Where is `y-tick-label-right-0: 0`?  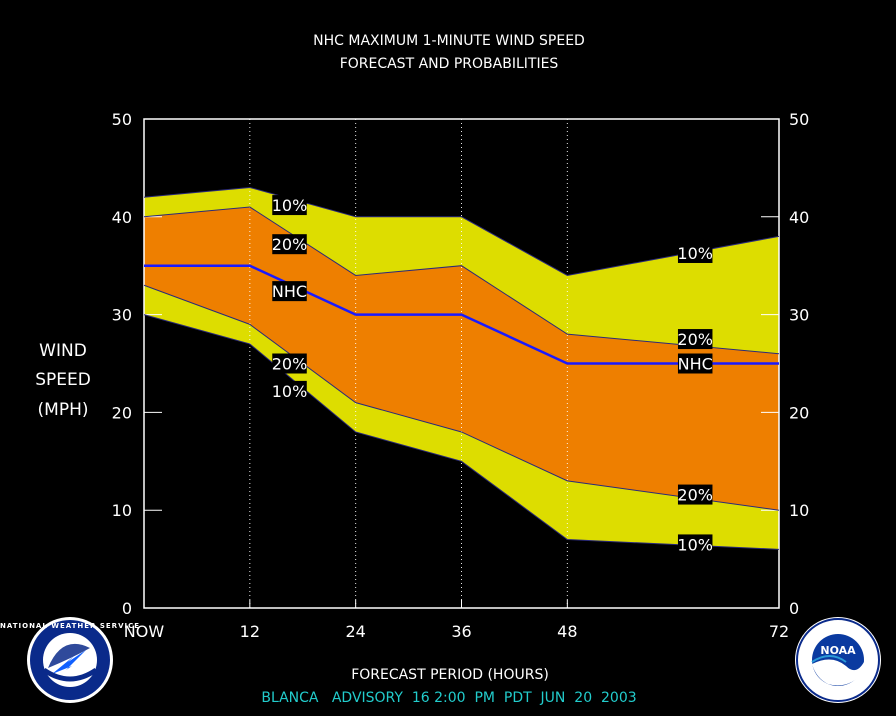
y-tick-label-right-0: 0 is located at coordinates (794, 608).